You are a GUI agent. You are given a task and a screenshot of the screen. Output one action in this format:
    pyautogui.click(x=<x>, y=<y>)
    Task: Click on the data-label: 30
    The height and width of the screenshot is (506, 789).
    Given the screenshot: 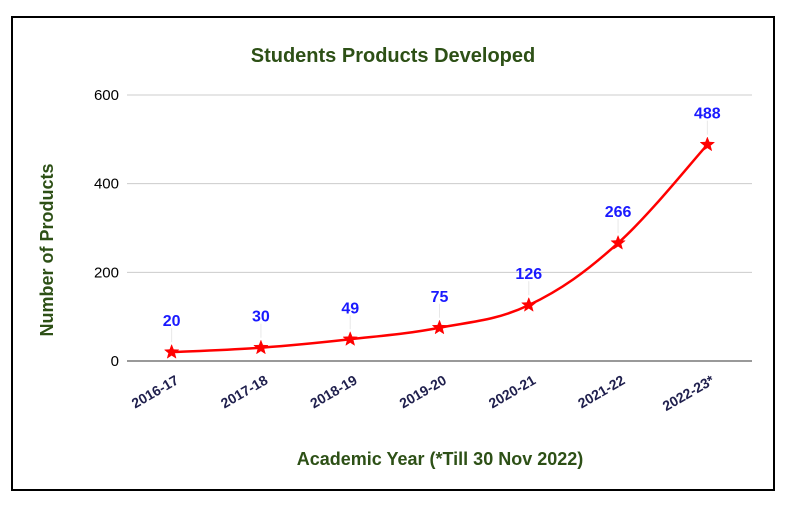 What is the action you would take?
    pyautogui.click(x=261, y=317)
    